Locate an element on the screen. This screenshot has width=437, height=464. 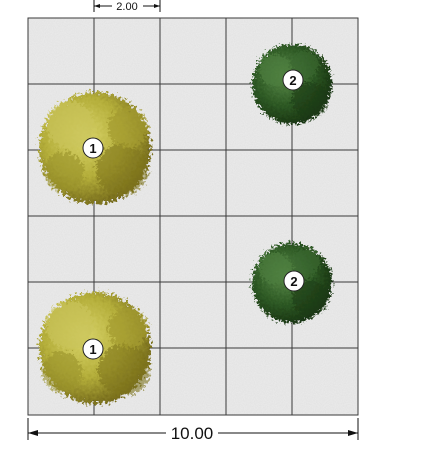
tree-2-lower: 2 is located at coordinates (292, 283).